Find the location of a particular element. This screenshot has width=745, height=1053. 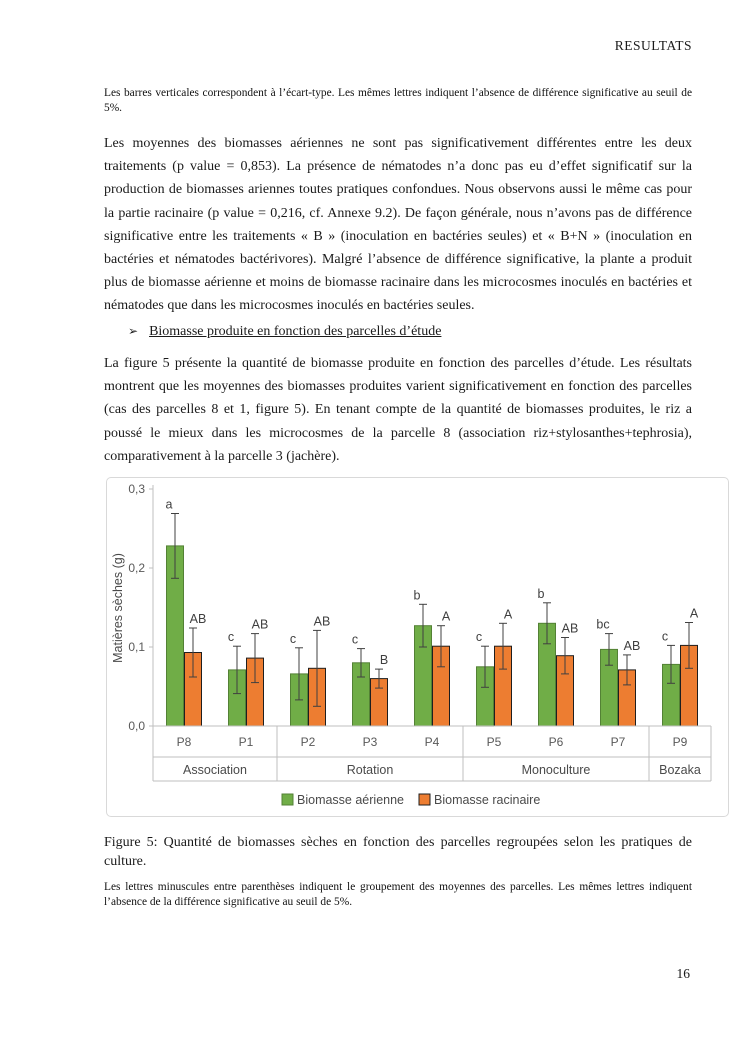

group-label: Rotation is located at coordinates (370, 770).